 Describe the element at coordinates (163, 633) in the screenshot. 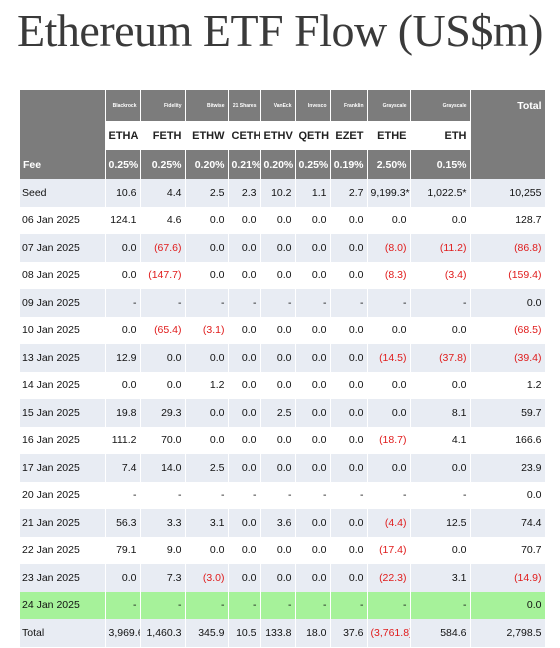

I see `flow-cell: 1,460.3` at that location.